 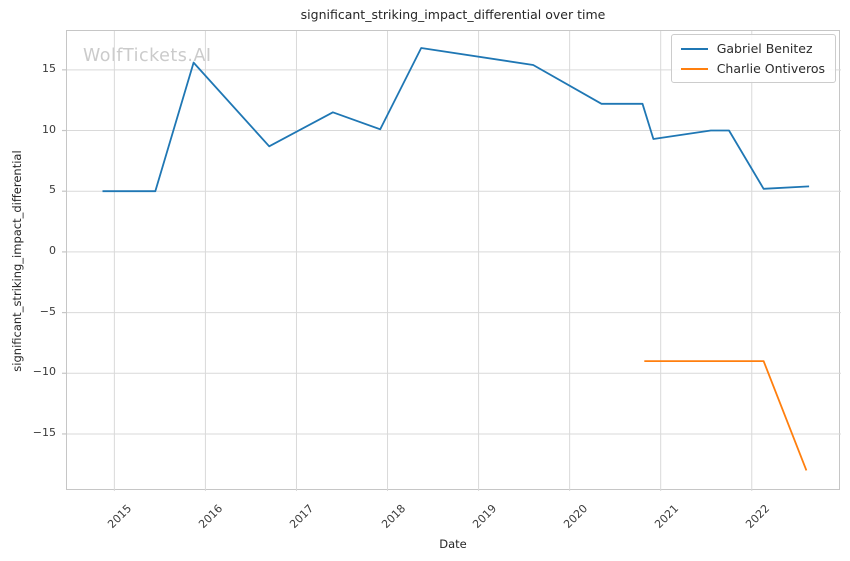 I want to click on y-axis-label: significant_striking_impact_differential, so click(x=17, y=261).